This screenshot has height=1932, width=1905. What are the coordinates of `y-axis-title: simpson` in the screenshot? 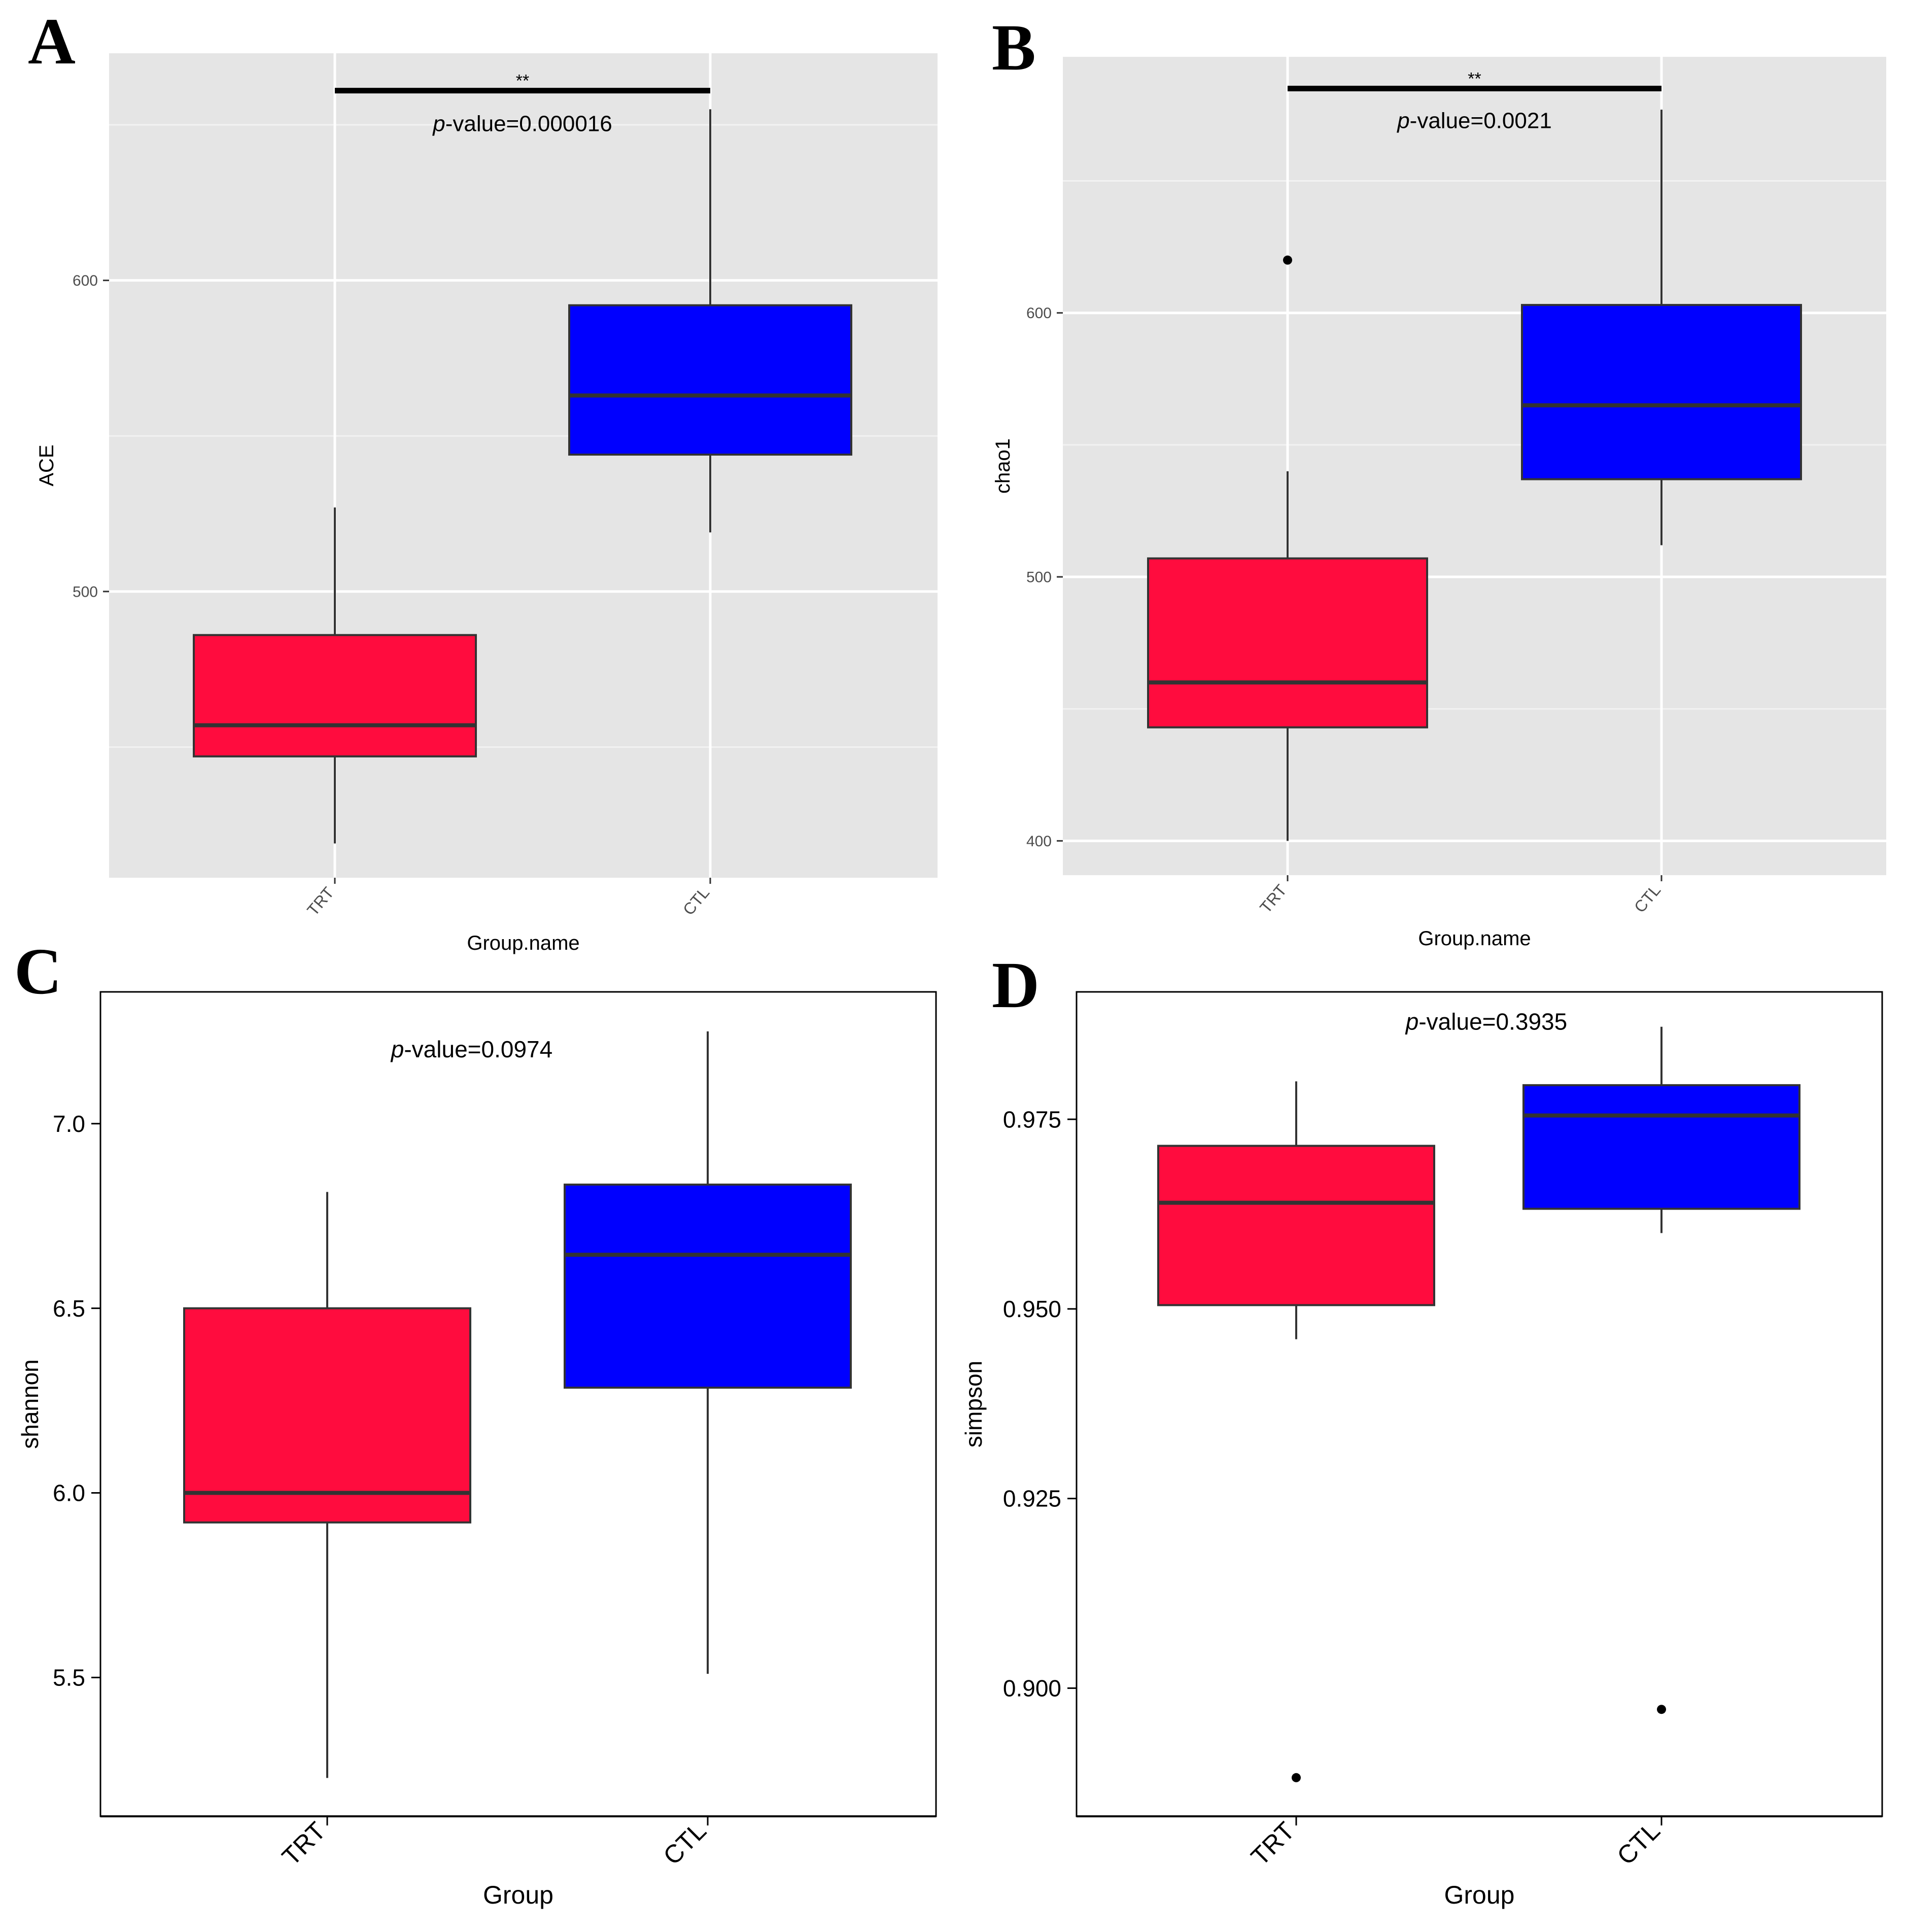 It's located at (973, 1404).